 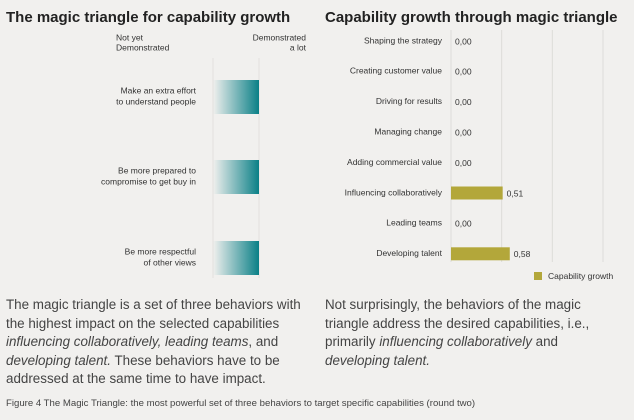 What do you see at coordinates (455, 341) in the screenshot?
I see `emphasis: influencing collaboratively` at bounding box center [455, 341].